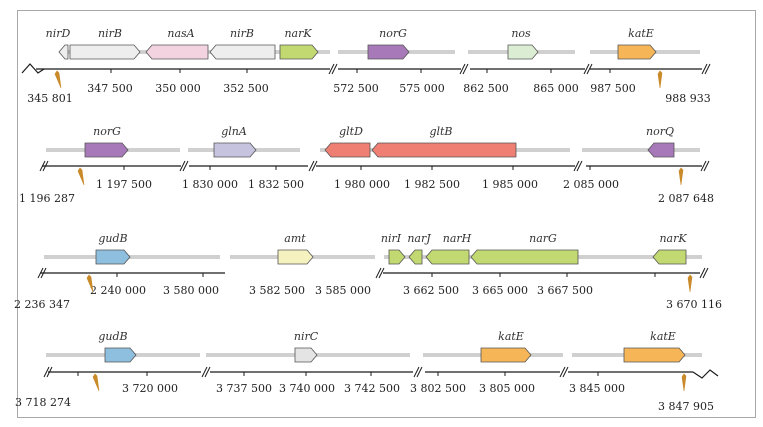  Describe the element at coordinates (500, 290) in the screenshot. I see `row-3-coordinate-7: 3 665 000` at that location.